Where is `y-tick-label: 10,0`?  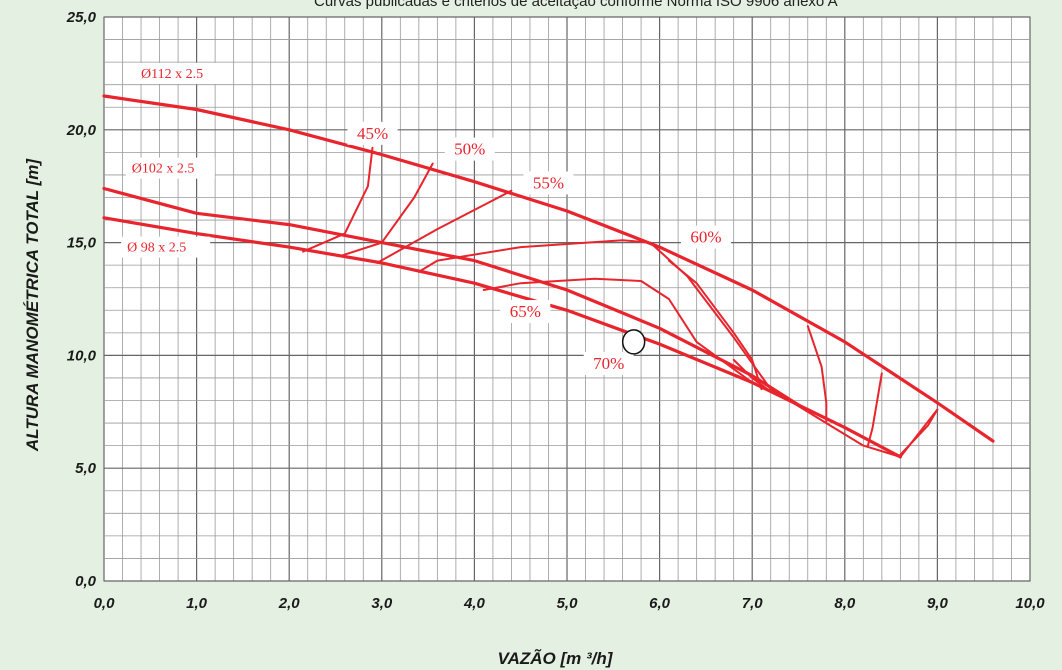
y-tick-label: 10,0 is located at coordinates (82, 355).